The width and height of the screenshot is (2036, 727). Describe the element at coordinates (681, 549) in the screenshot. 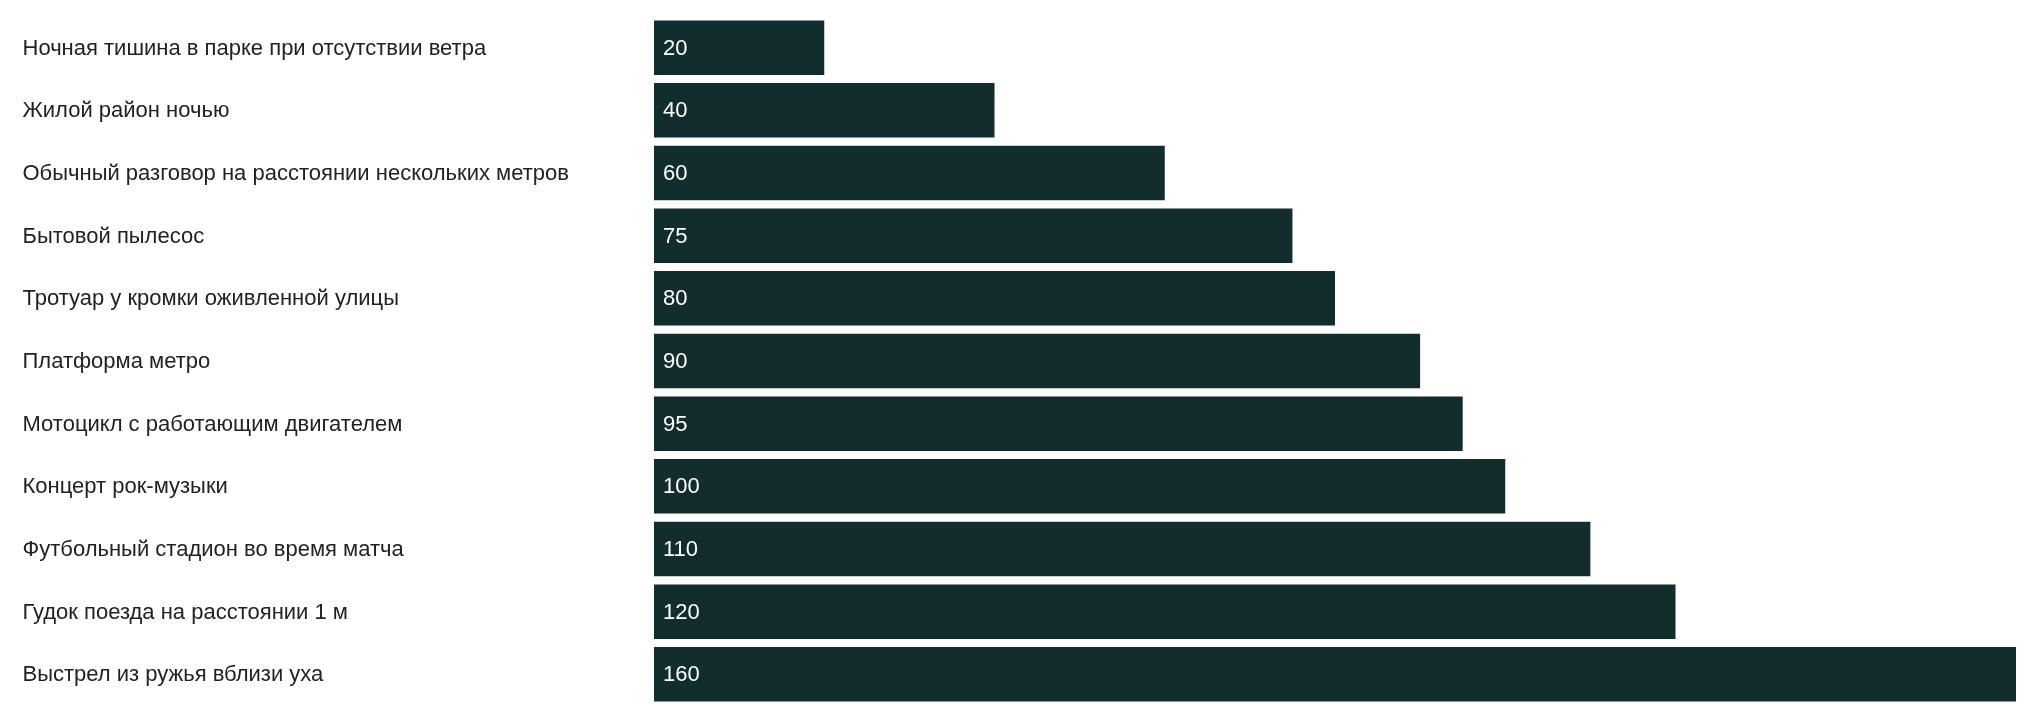

I see `data-label: 110` at that location.